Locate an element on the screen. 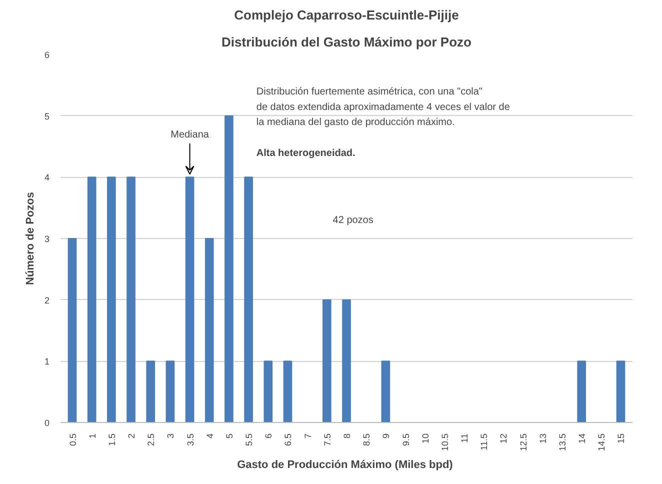 The image size is (662, 484). x-tick-label: 9 is located at coordinates (386, 436).